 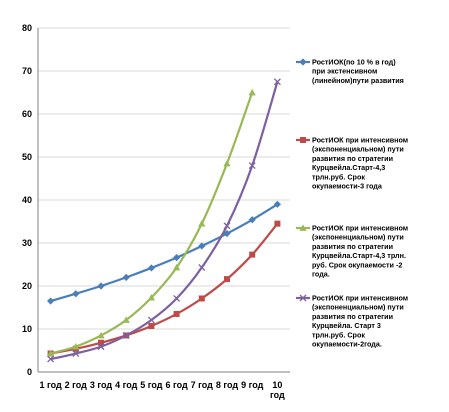 I want to click on y-tick-label: 70, so click(x=27, y=71).